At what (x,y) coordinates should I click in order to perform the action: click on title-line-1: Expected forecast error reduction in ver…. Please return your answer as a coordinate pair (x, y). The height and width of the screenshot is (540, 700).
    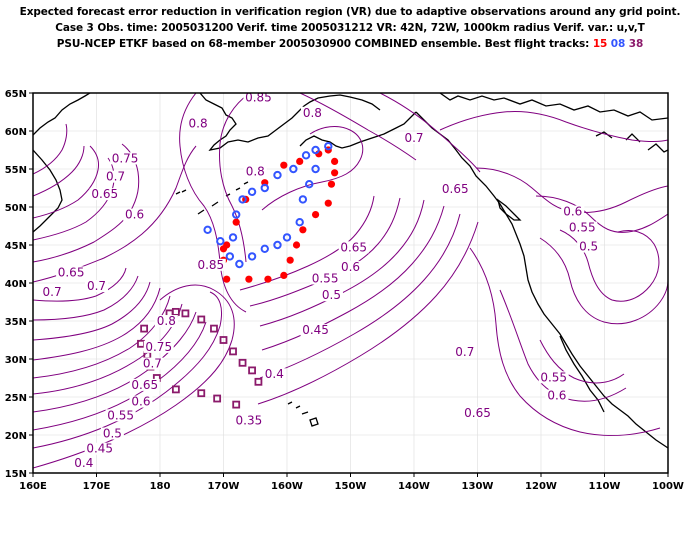
    Looking at the image, I should click on (350, 12).